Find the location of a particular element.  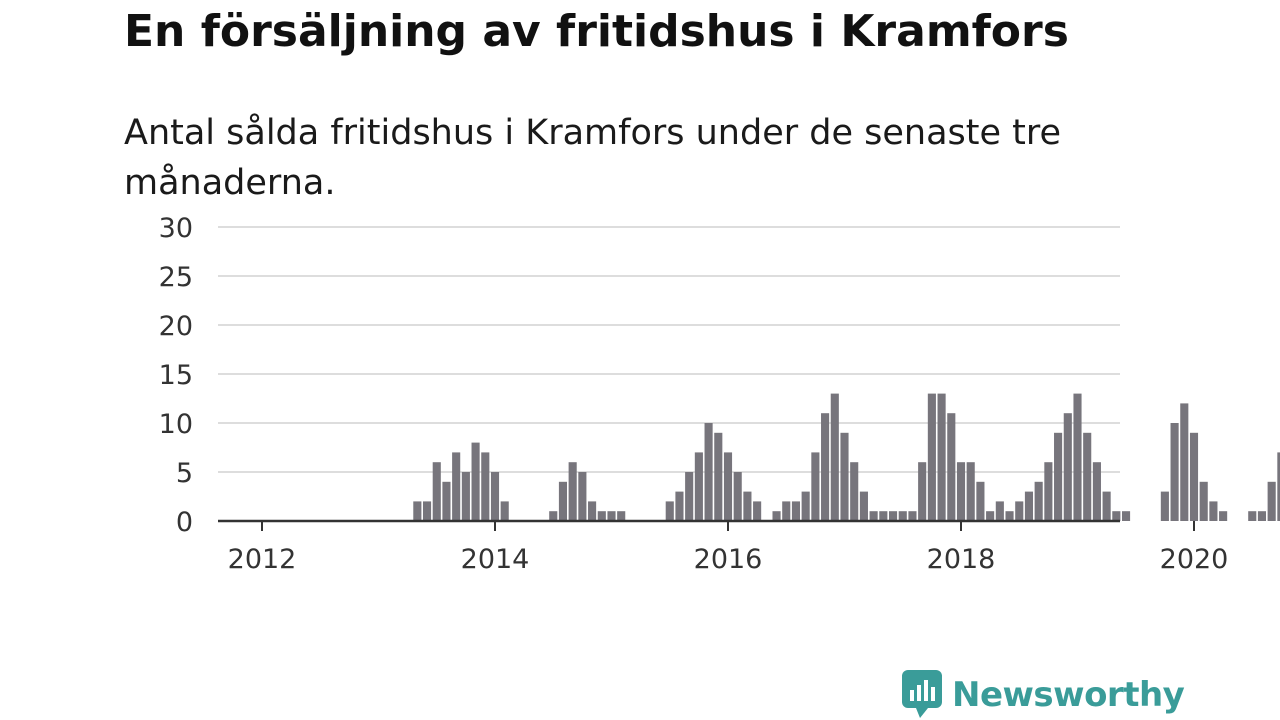

y-tick-label: 10 is located at coordinates (176, 424).